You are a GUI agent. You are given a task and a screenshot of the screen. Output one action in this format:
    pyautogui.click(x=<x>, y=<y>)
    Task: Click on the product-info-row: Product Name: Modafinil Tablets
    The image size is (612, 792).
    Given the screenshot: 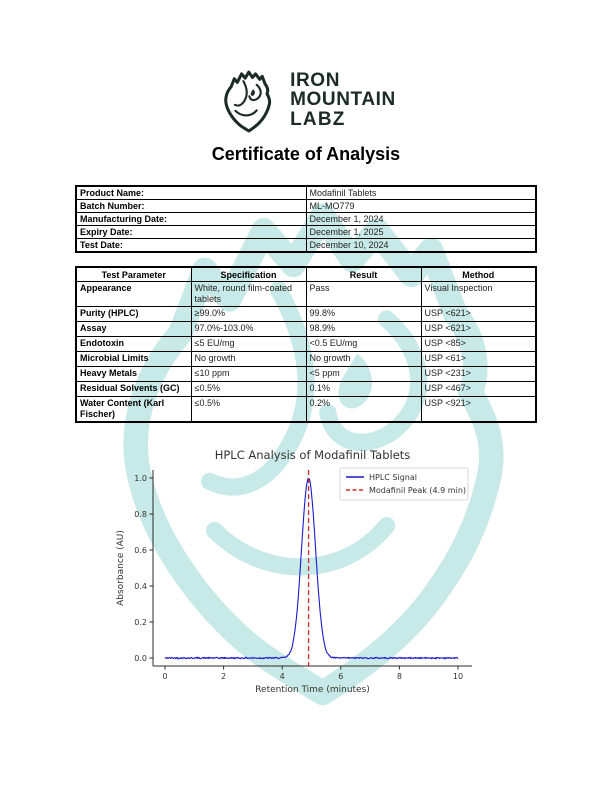 What is the action you would take?
    pyautogui.click(x=306, y=192)
    